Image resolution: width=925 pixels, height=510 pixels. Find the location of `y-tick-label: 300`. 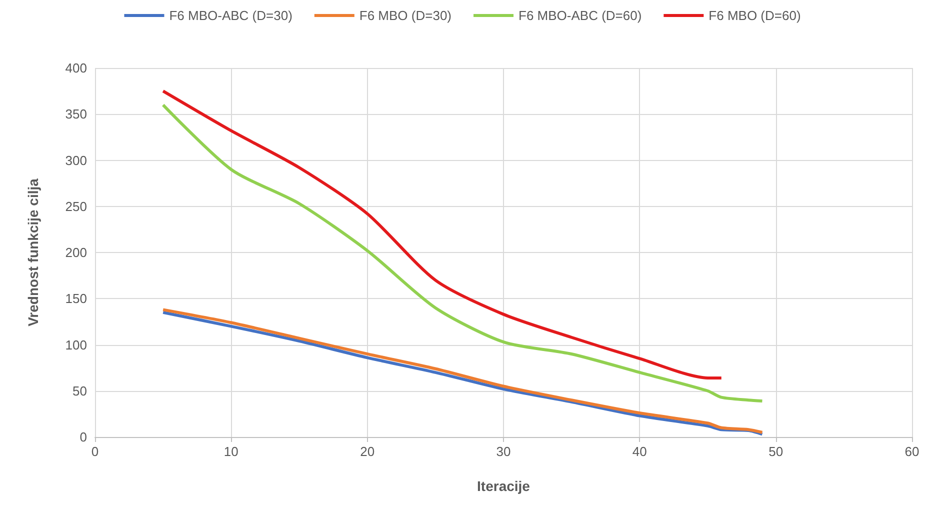

y-tick-label: 300 is located at coordinates (76, 160).